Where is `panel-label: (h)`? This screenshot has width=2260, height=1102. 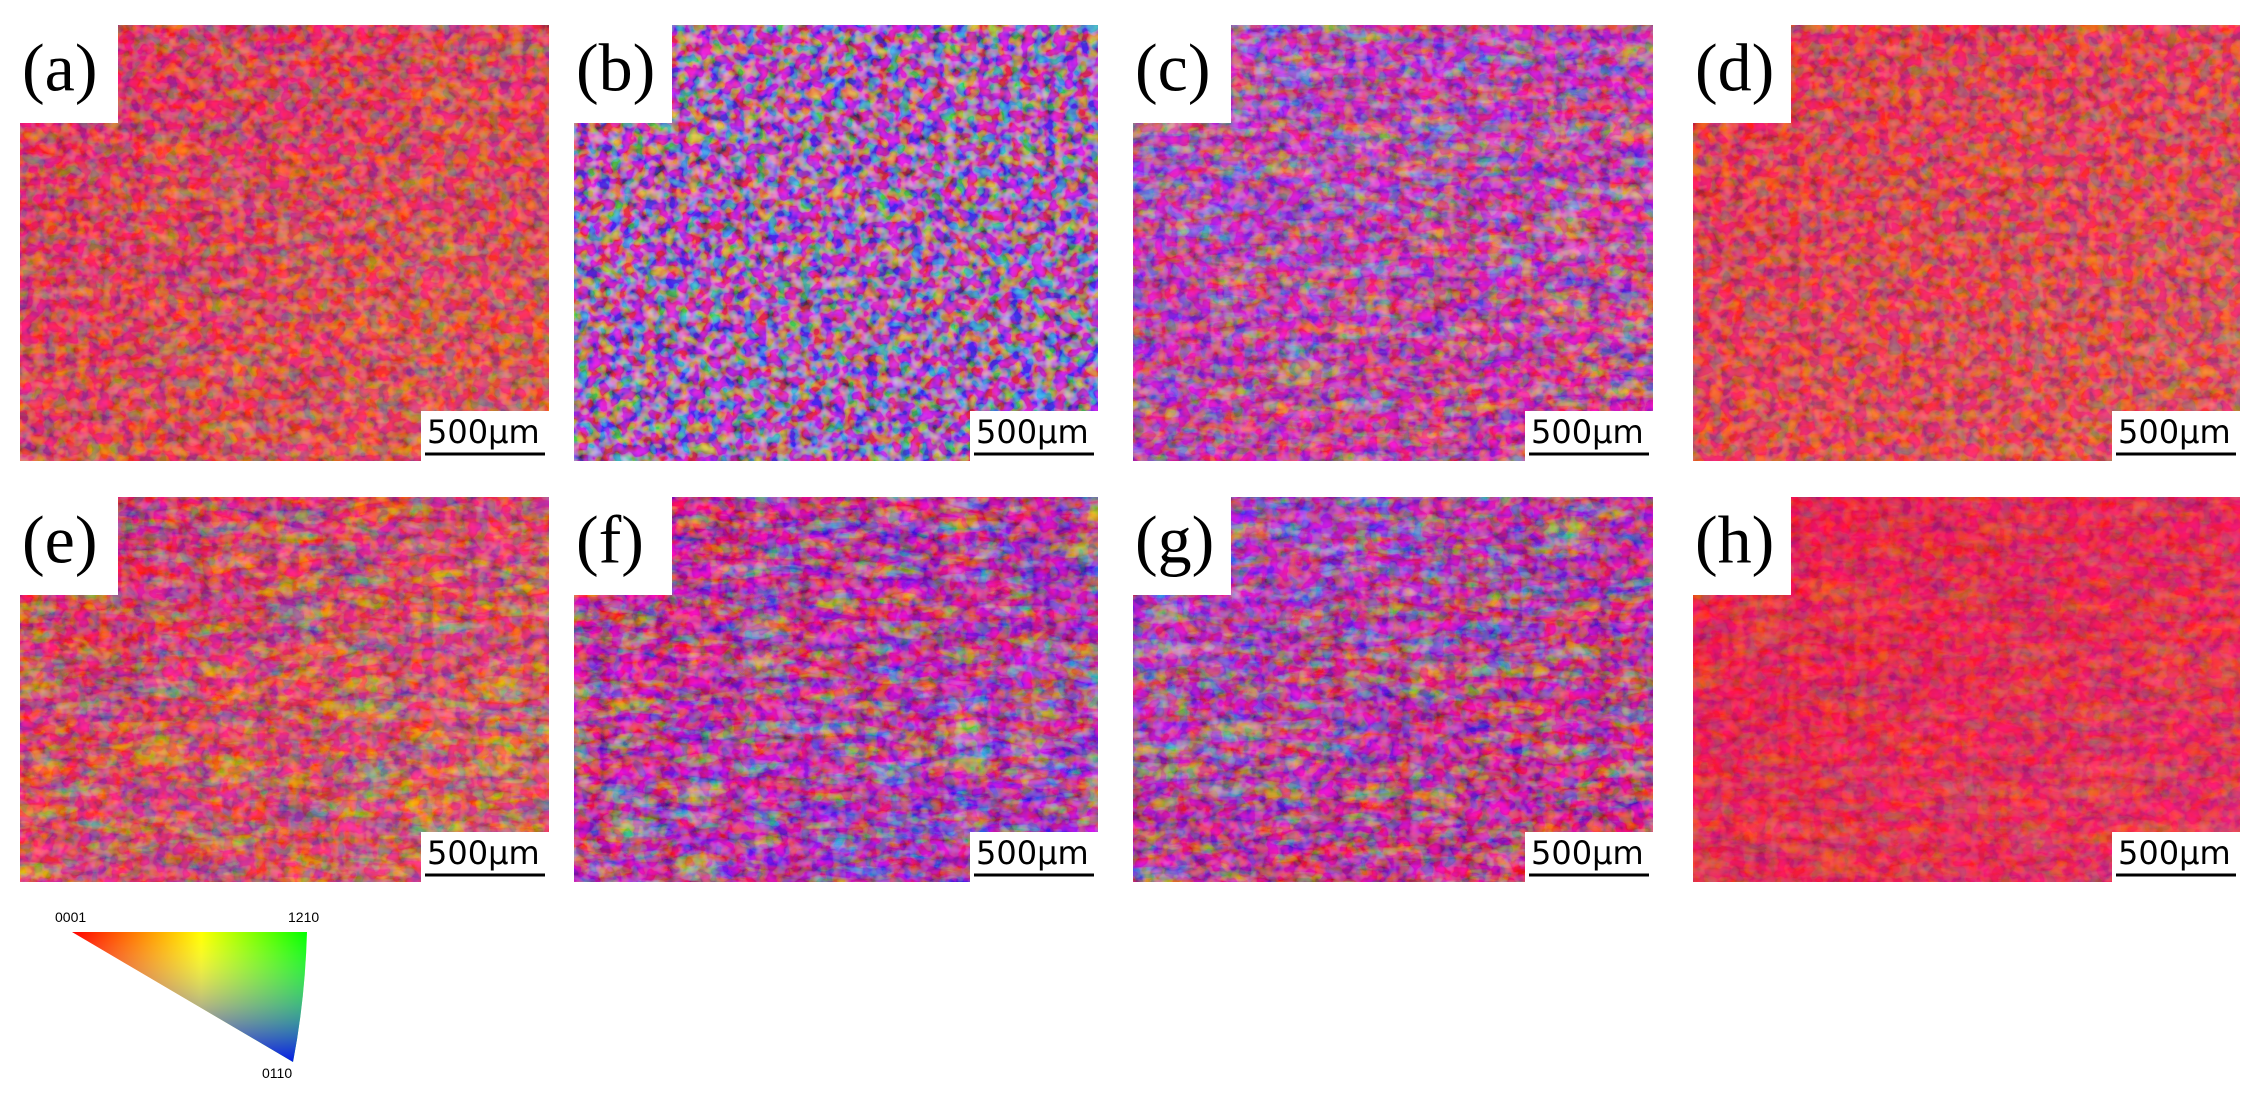
panel-label: (h) is located at coordinates (1734, 540).